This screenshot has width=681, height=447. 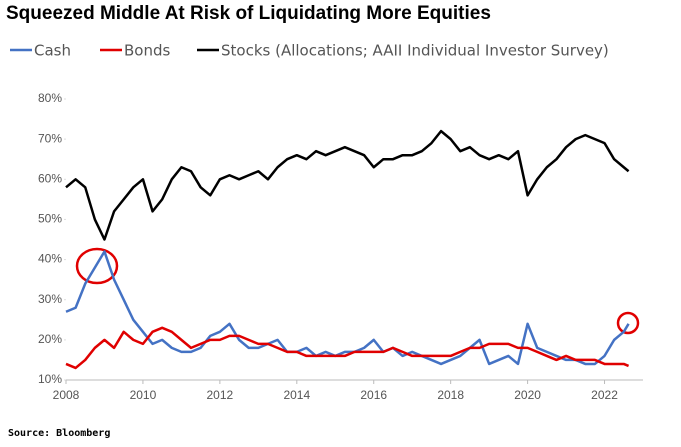 What do you see at coordinates (50, 98) in the screenshot?
I see `y-tick-label: 80%` at bounding box center [50, 98].